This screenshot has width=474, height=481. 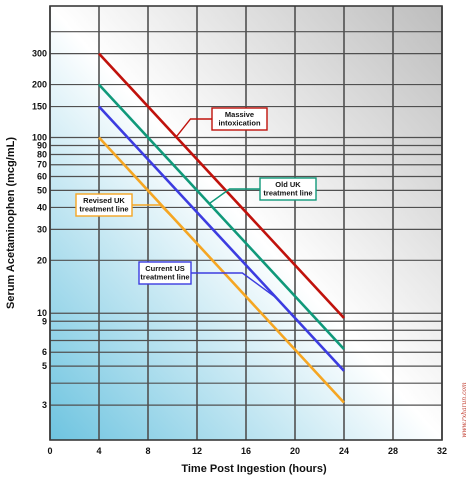 I want to click on x-tick-label: 4, so click(x=98, y=451).